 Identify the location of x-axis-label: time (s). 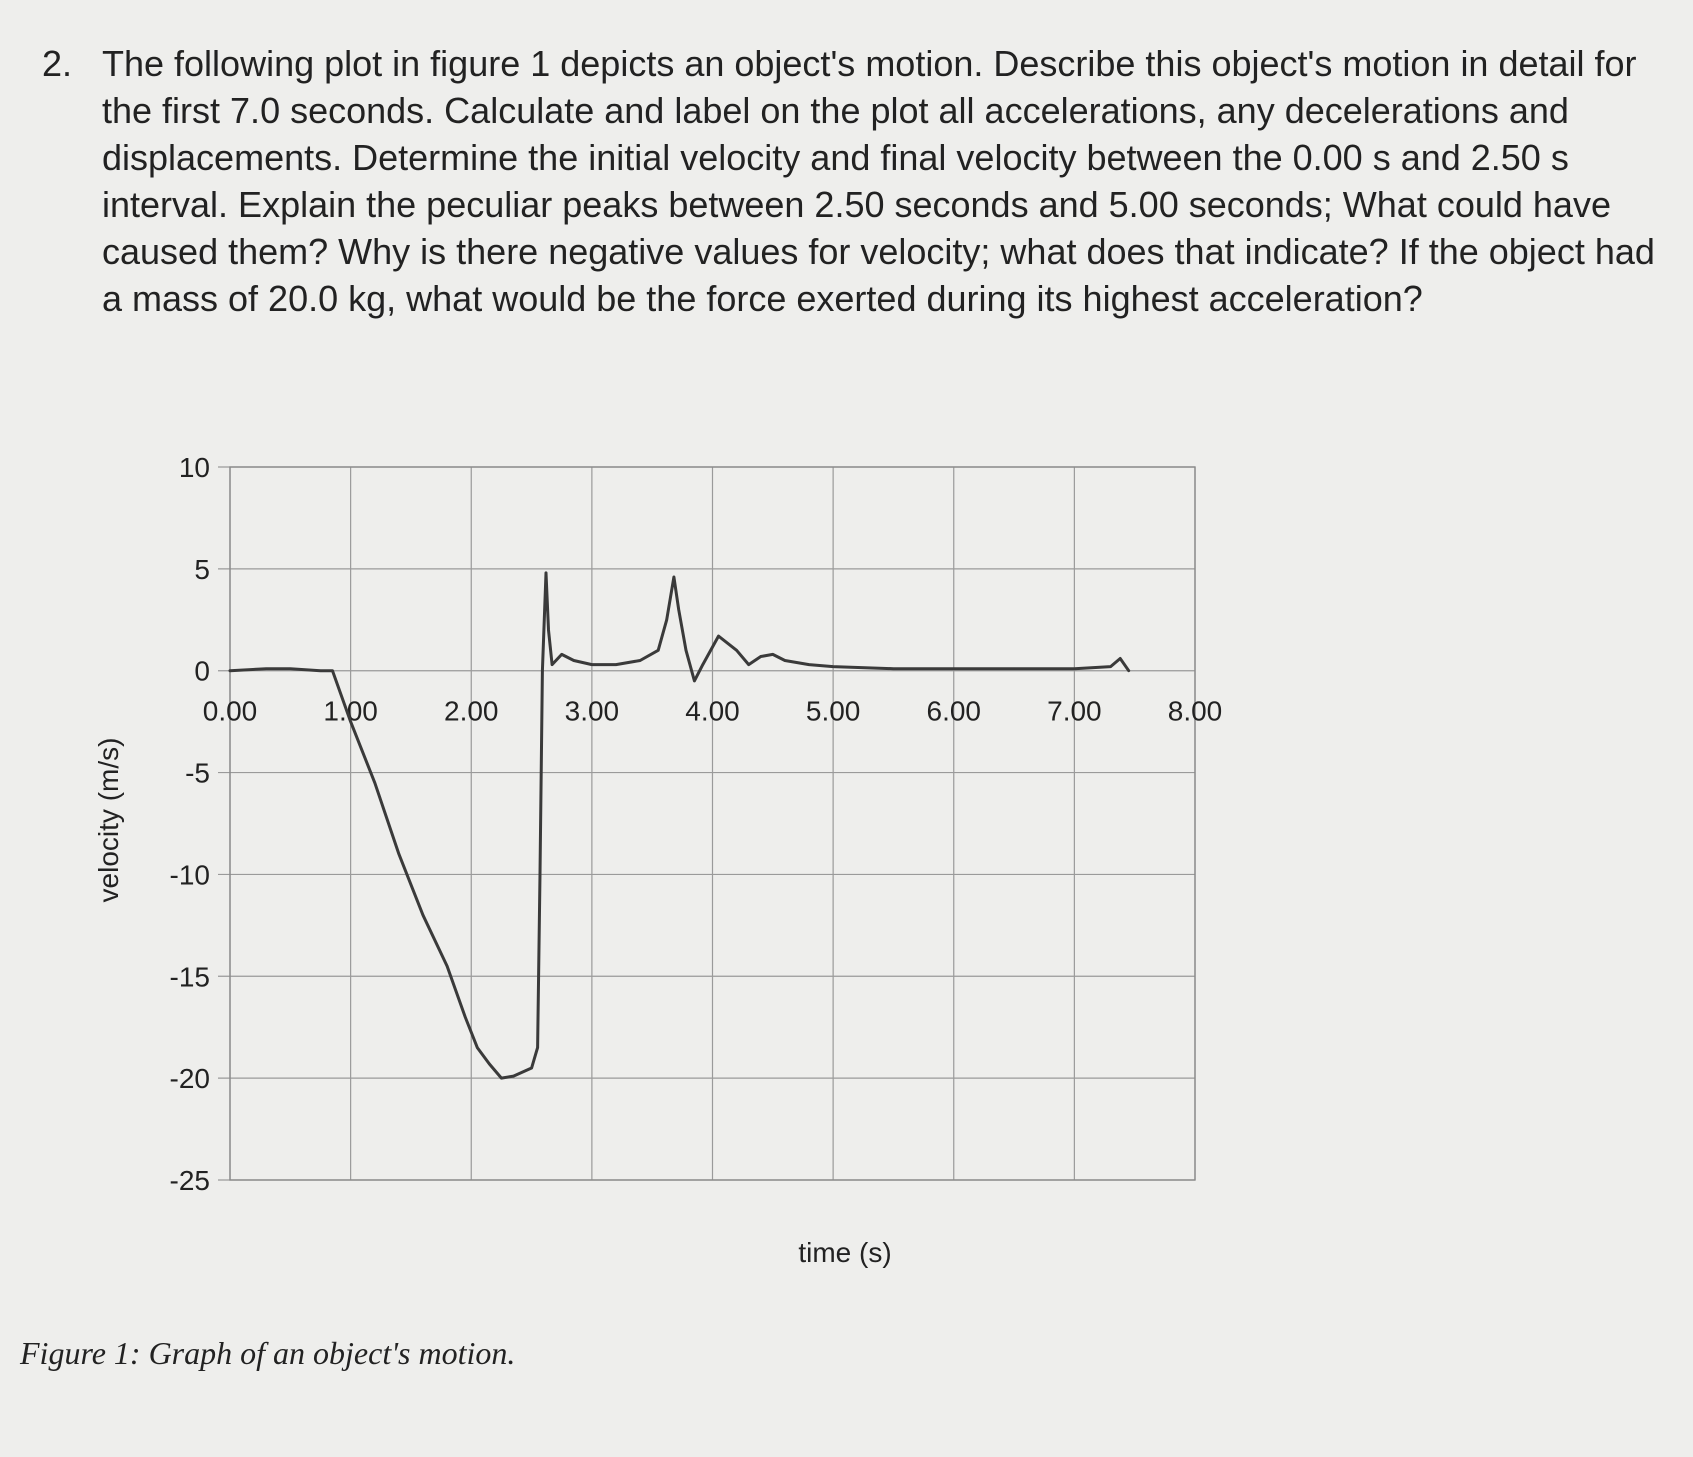
(844, 1252).